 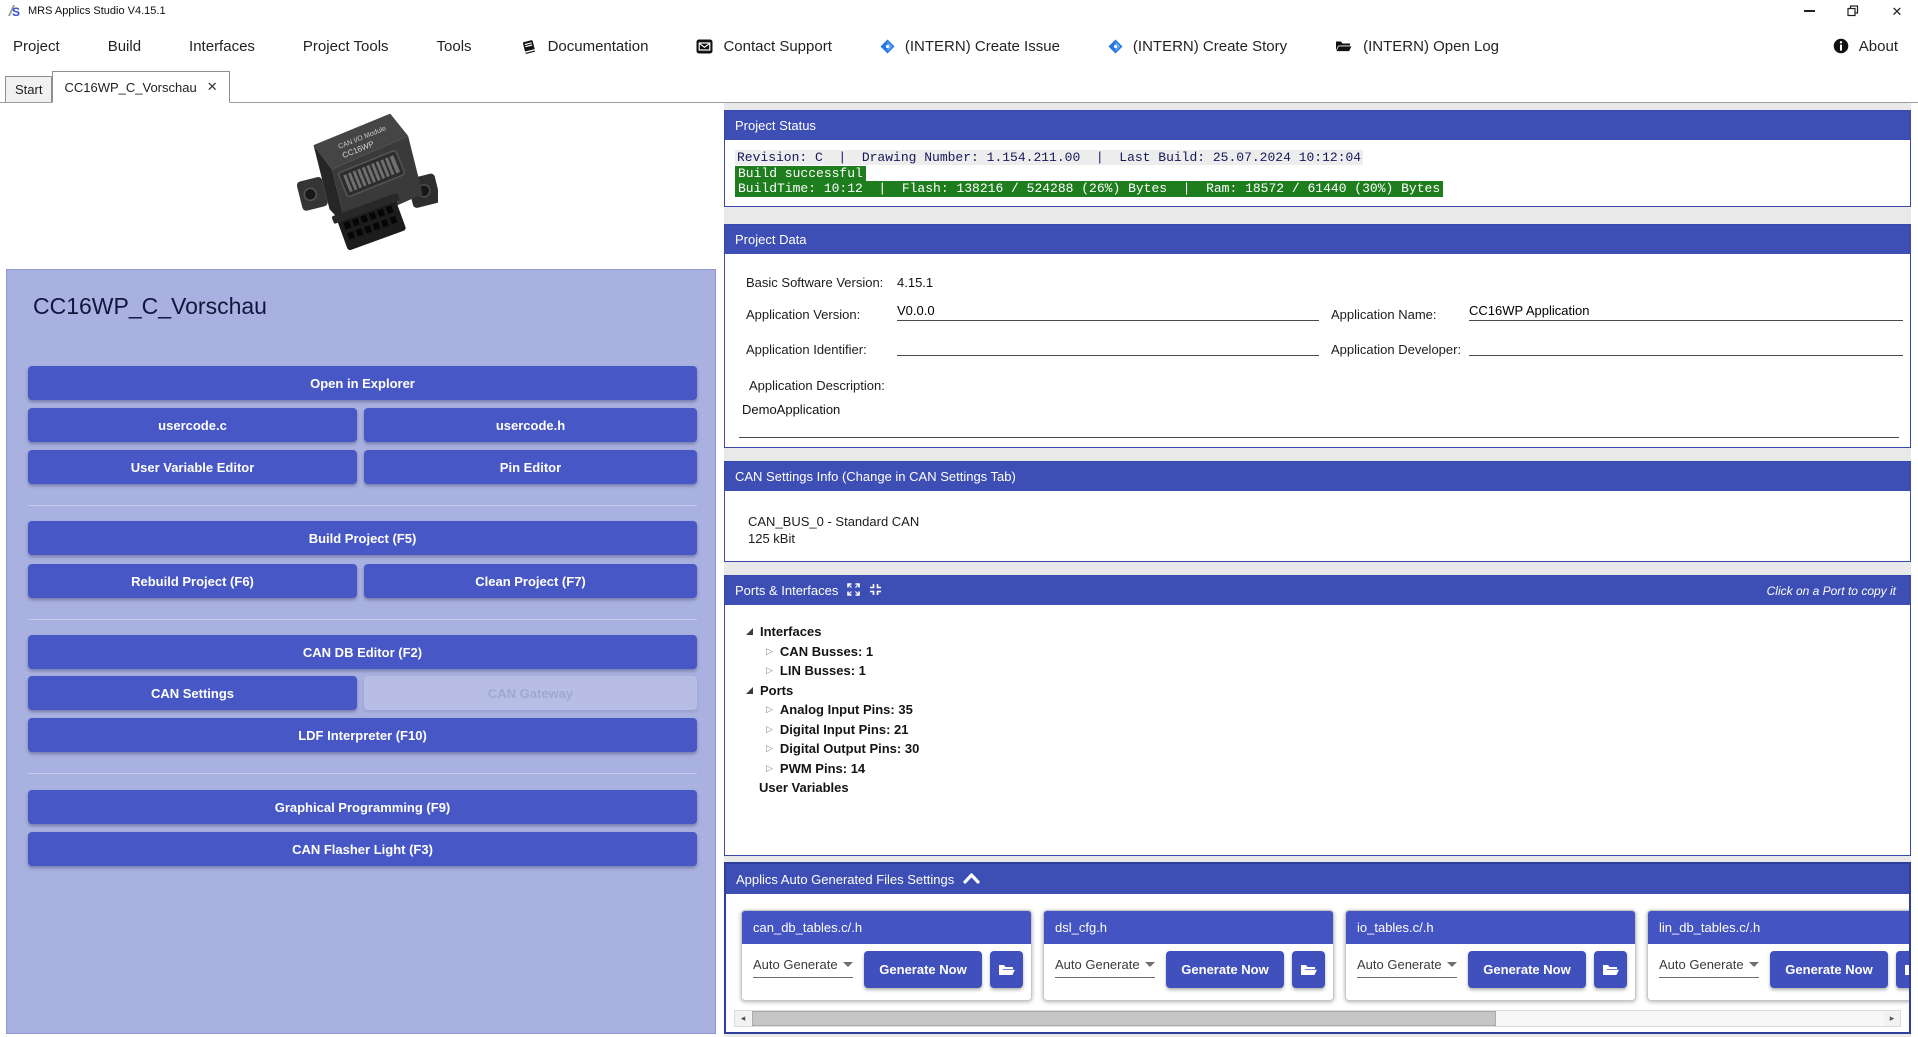 What do you see at coordinates (362, 849) in the screenshot?
I see `can-flasher-light-button: CAN Flasher Light (F3)` at bounding box center [362, 849].